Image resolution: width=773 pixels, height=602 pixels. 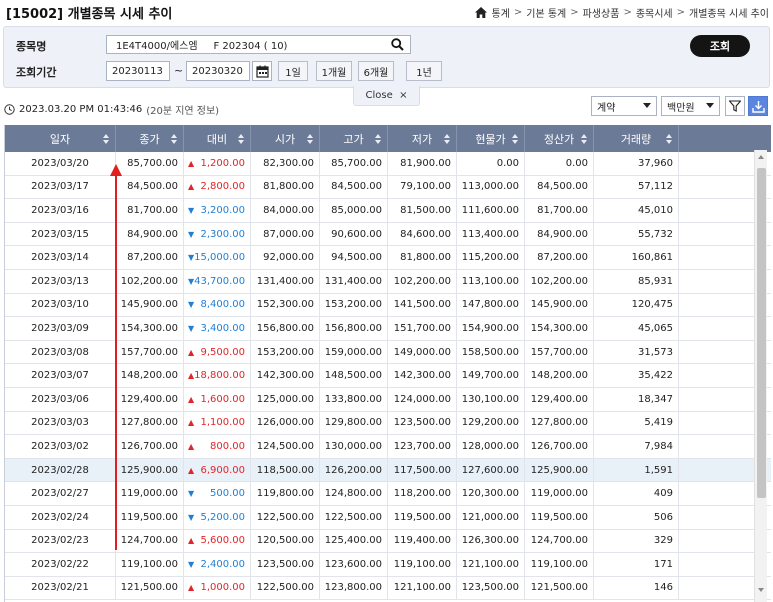 I want to click on col-spot-cell: 126,300.00, so click(x=491, y=541).